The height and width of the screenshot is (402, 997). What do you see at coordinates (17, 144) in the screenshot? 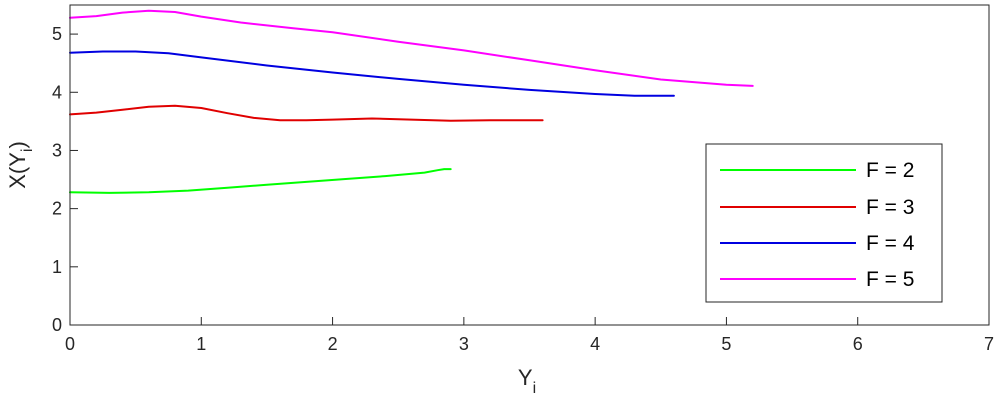
I see `y-axis-label-close: )` at bounding box center [17, 144].